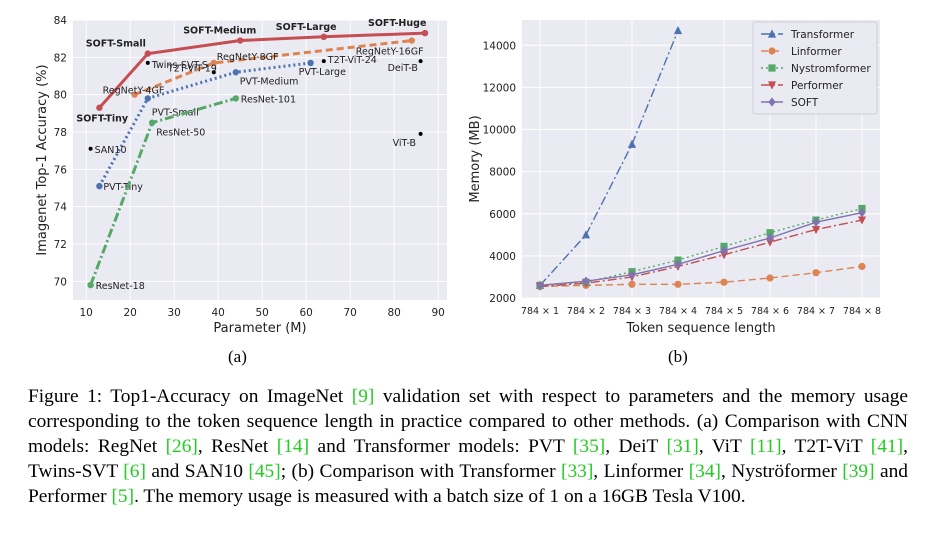 Image resolution: width=935 pixels, height=551 pixels. I want to click on y-axis-label: Memory (MB), so click(475, 158).